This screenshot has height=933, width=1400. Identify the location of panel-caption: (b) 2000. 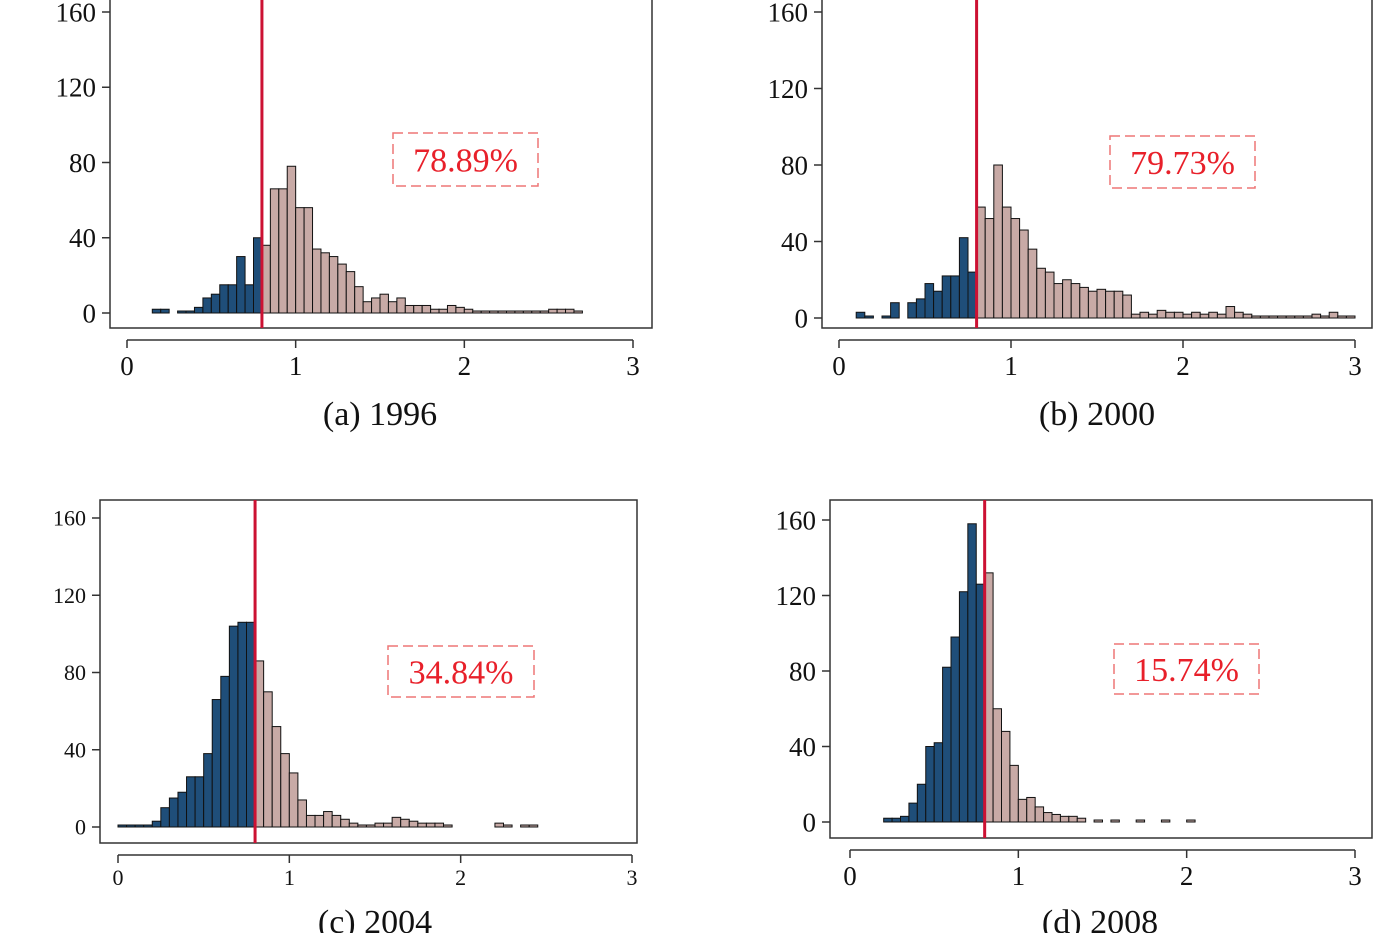
(1097, 414).